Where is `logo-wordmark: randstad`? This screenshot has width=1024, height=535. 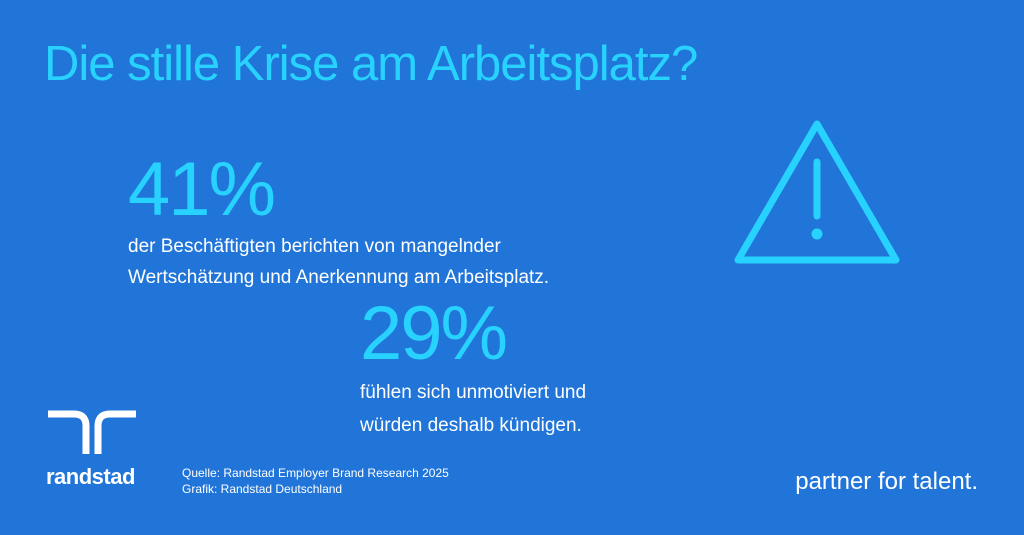 logo-wordmark: randstad is located at coordinates (90, 476).